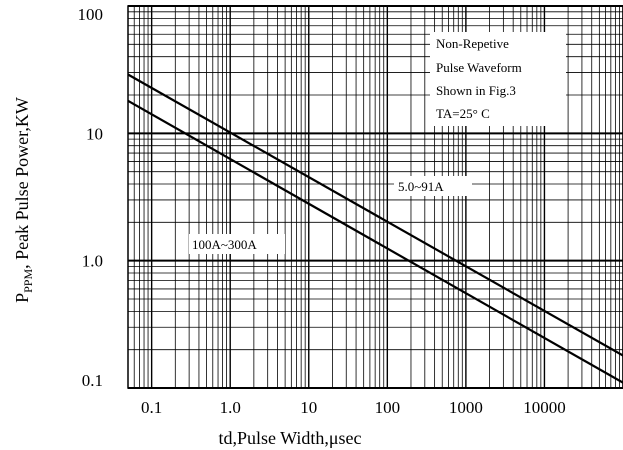 The width and height of the screenshot is (623, 450). What do you see at coordinates (463, 113) in the screenshot?
I see `condition-line-4: TA=25° C` at bounding box center [463, 113].